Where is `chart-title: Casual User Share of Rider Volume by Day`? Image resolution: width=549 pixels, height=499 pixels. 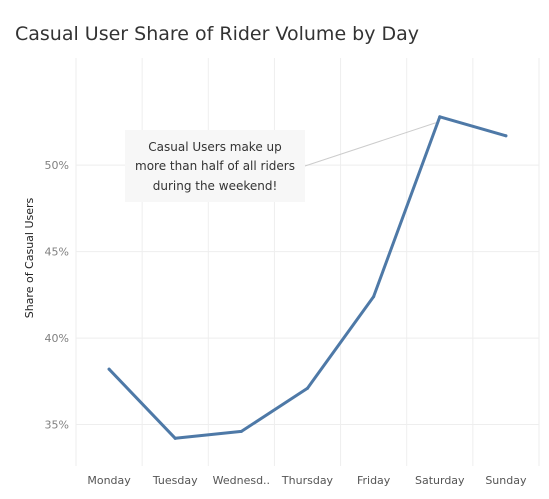 chart-title: Casual User Share of Rider Volume by Day is located at coordinates (217, 34).